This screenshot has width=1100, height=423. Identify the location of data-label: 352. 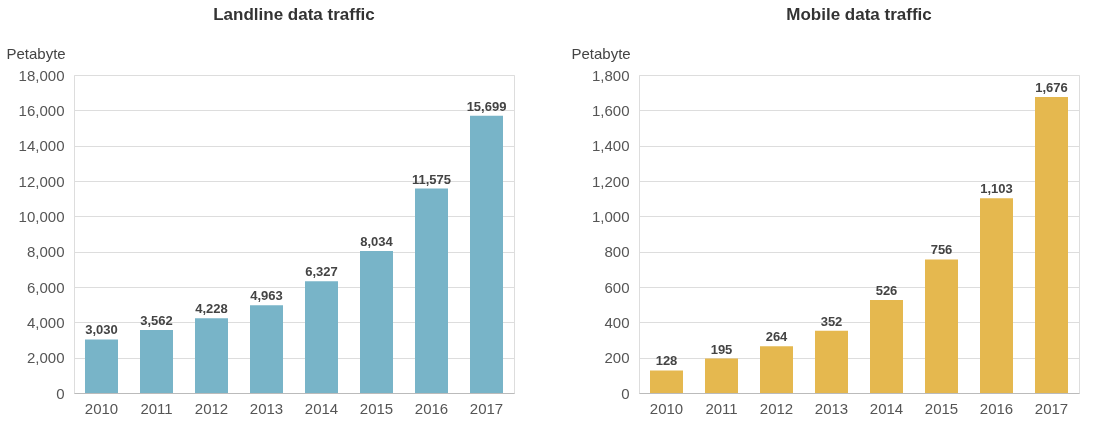
(831, 321).